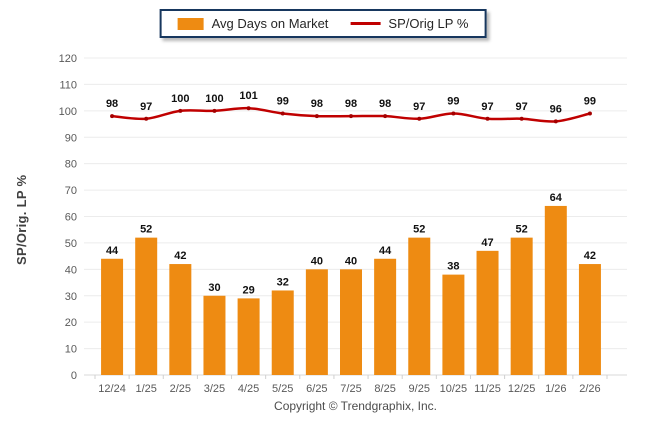 The image size is (646, 434). Describe the element at coordinates (74, 376) in the screenshot. I see `svg-text: 0` at that location.